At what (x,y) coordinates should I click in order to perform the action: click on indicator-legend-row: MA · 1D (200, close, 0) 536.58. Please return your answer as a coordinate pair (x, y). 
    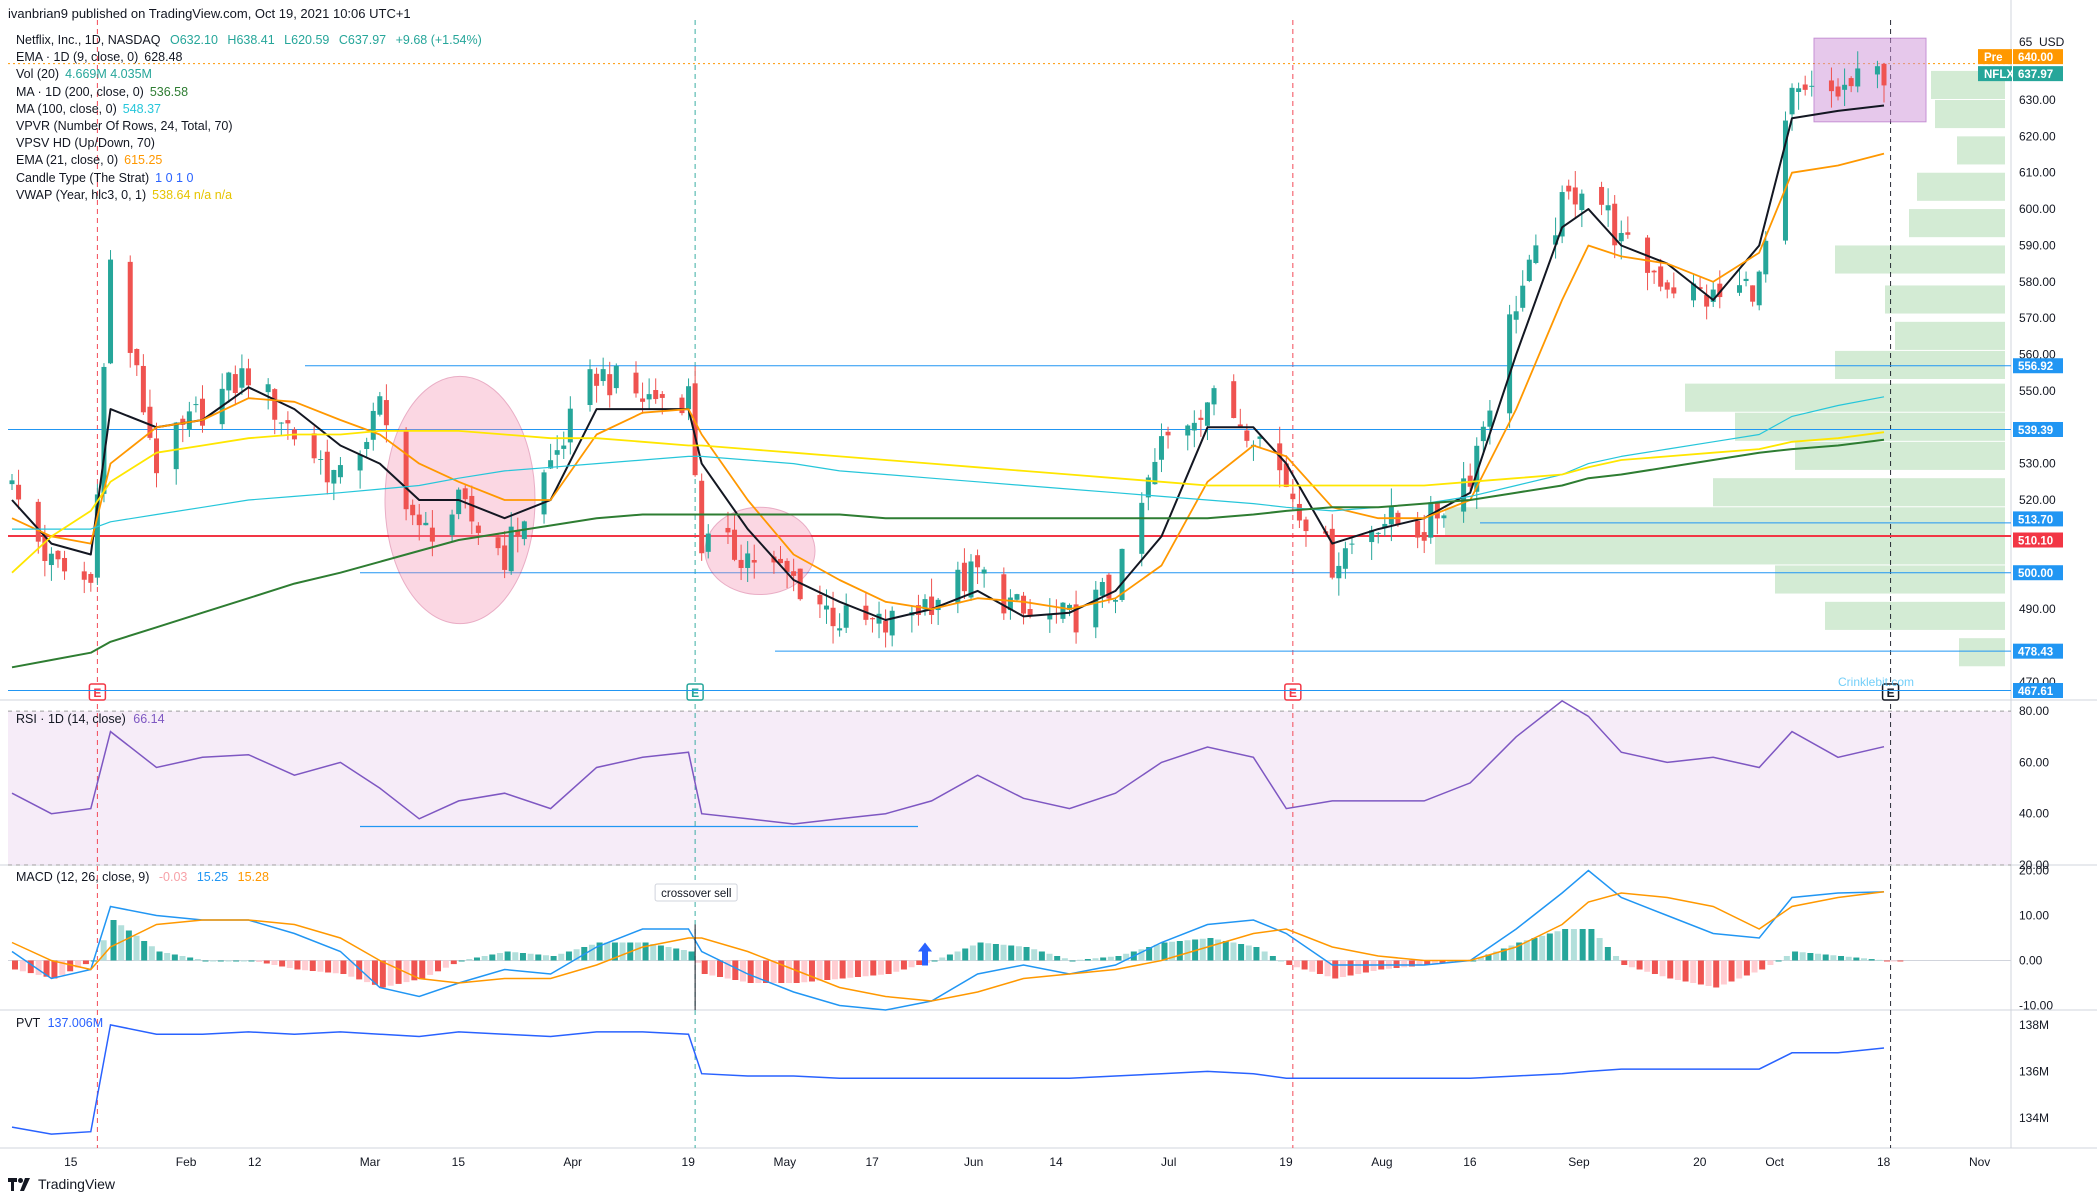
    Looking at the image, I should click on (249, 92).